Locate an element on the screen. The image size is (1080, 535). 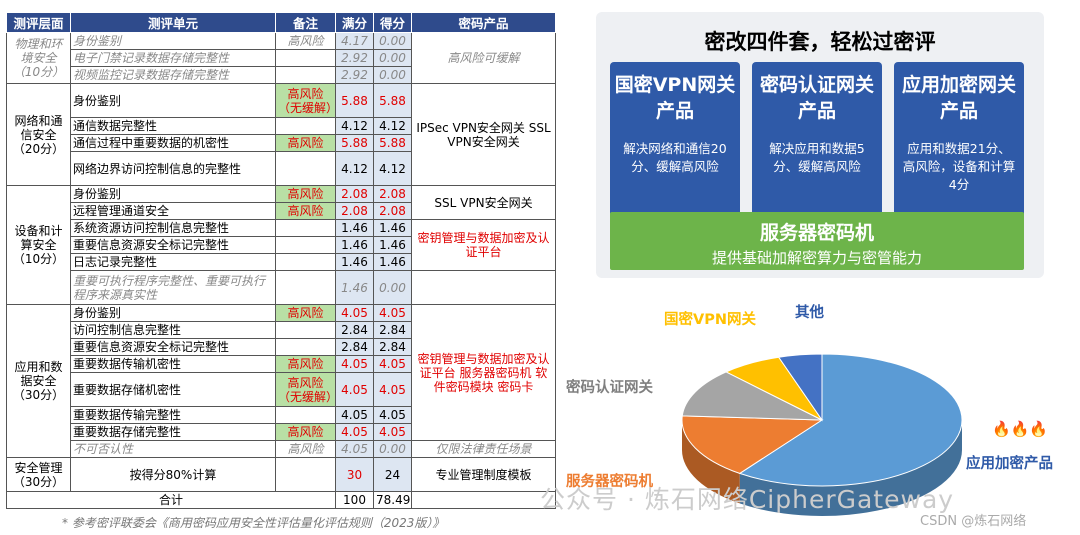
label-other: 其他 is located at coordinates (809, 313).